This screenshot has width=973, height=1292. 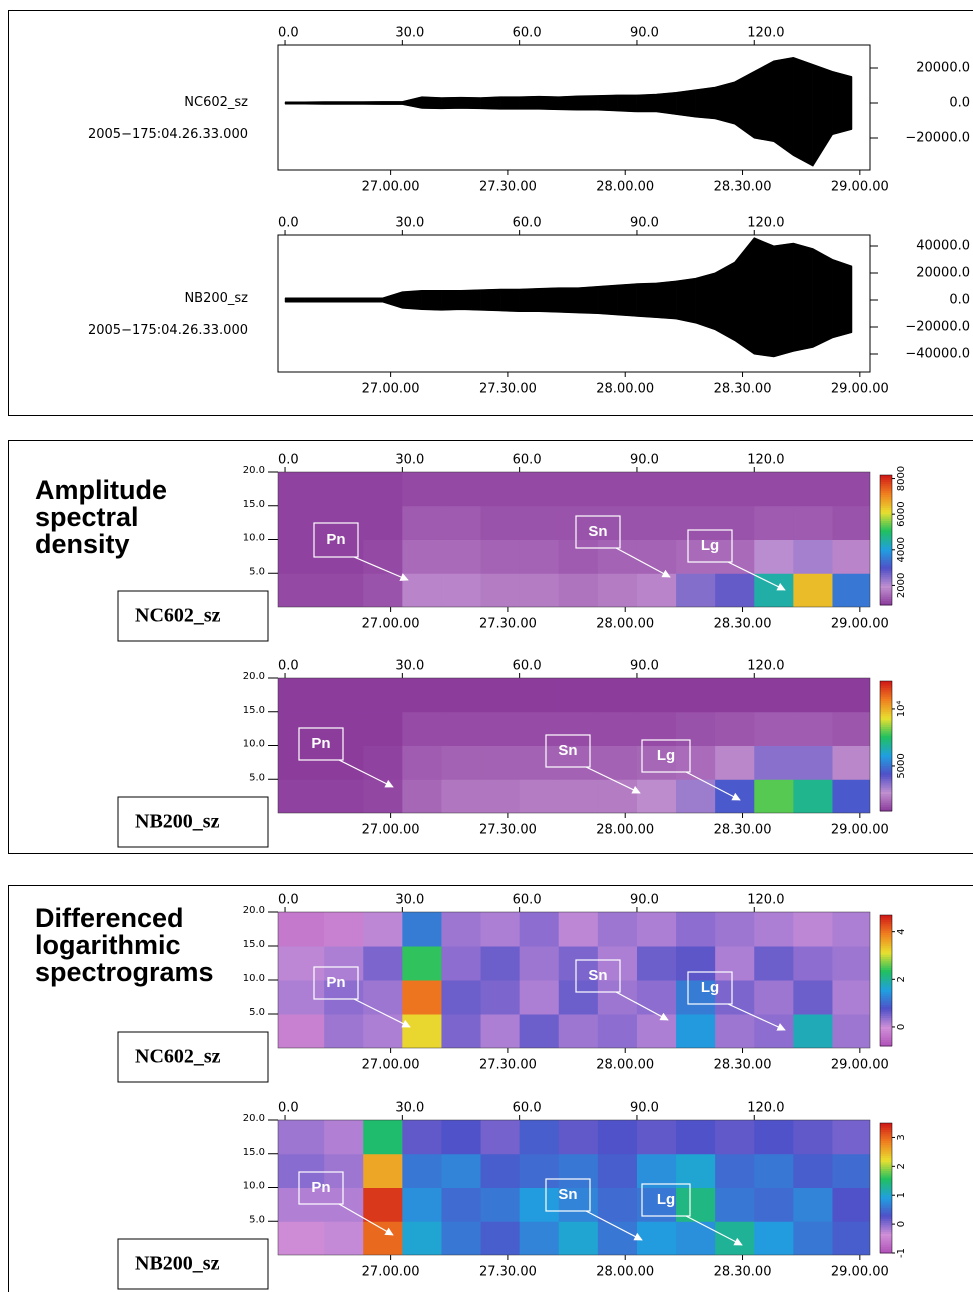 I want to click on phase-box, so click(x=598, y=532).